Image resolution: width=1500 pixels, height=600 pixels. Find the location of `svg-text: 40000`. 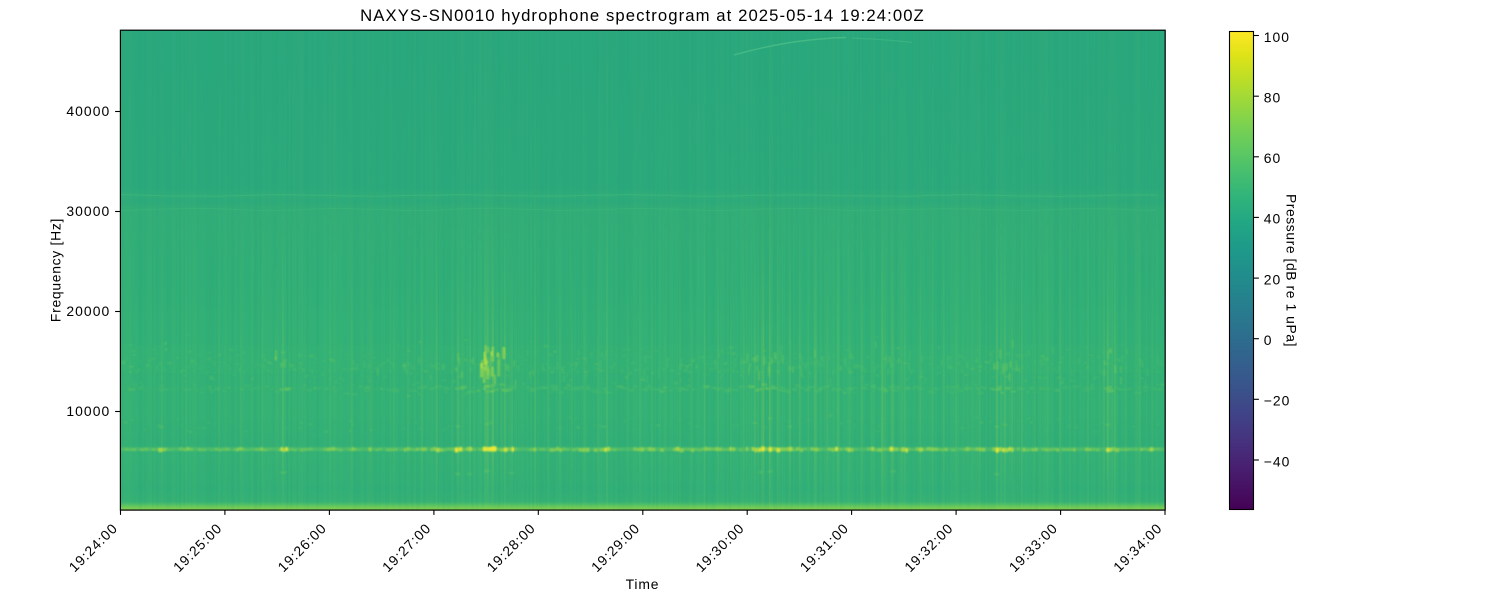

svg-text: 40000 is located at coordinates (88, 111).